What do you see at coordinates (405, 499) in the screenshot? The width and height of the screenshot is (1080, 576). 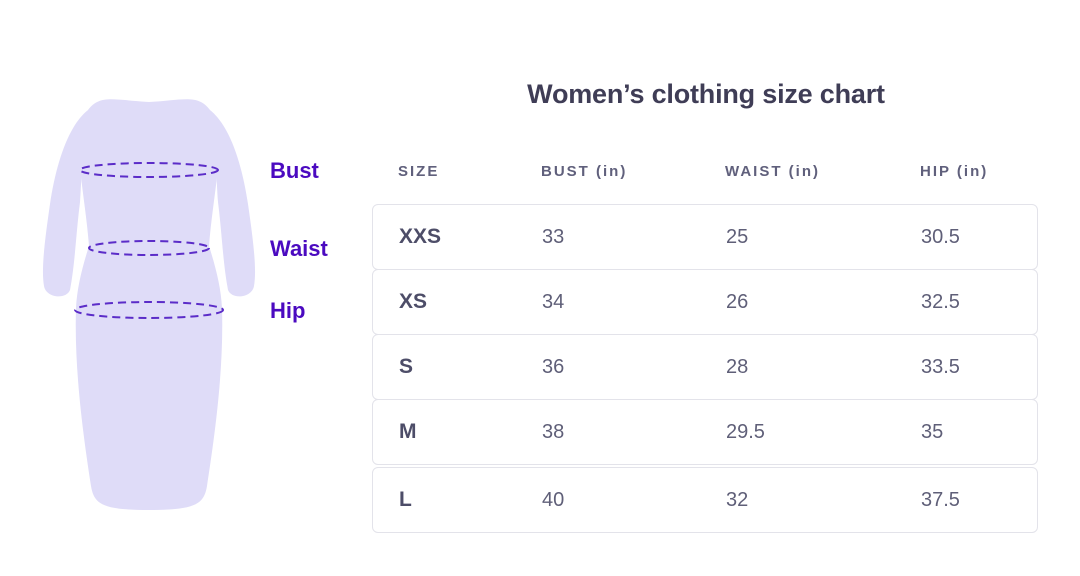 I see `size-cell: L` at bounding box center [405, 499].